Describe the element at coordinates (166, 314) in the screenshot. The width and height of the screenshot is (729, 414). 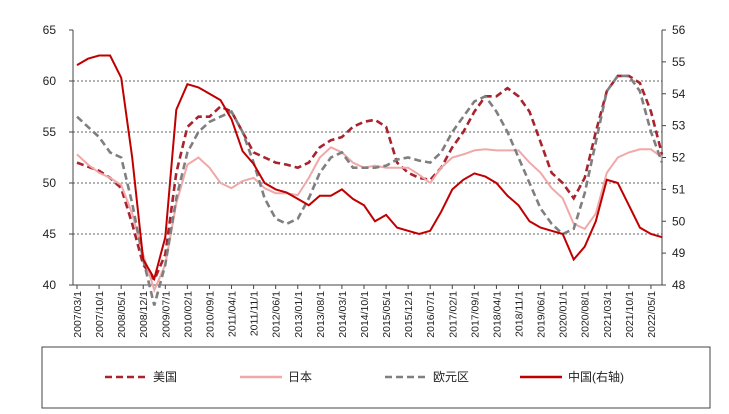
I see `x-tick-label: 2009/07/1` at that location.